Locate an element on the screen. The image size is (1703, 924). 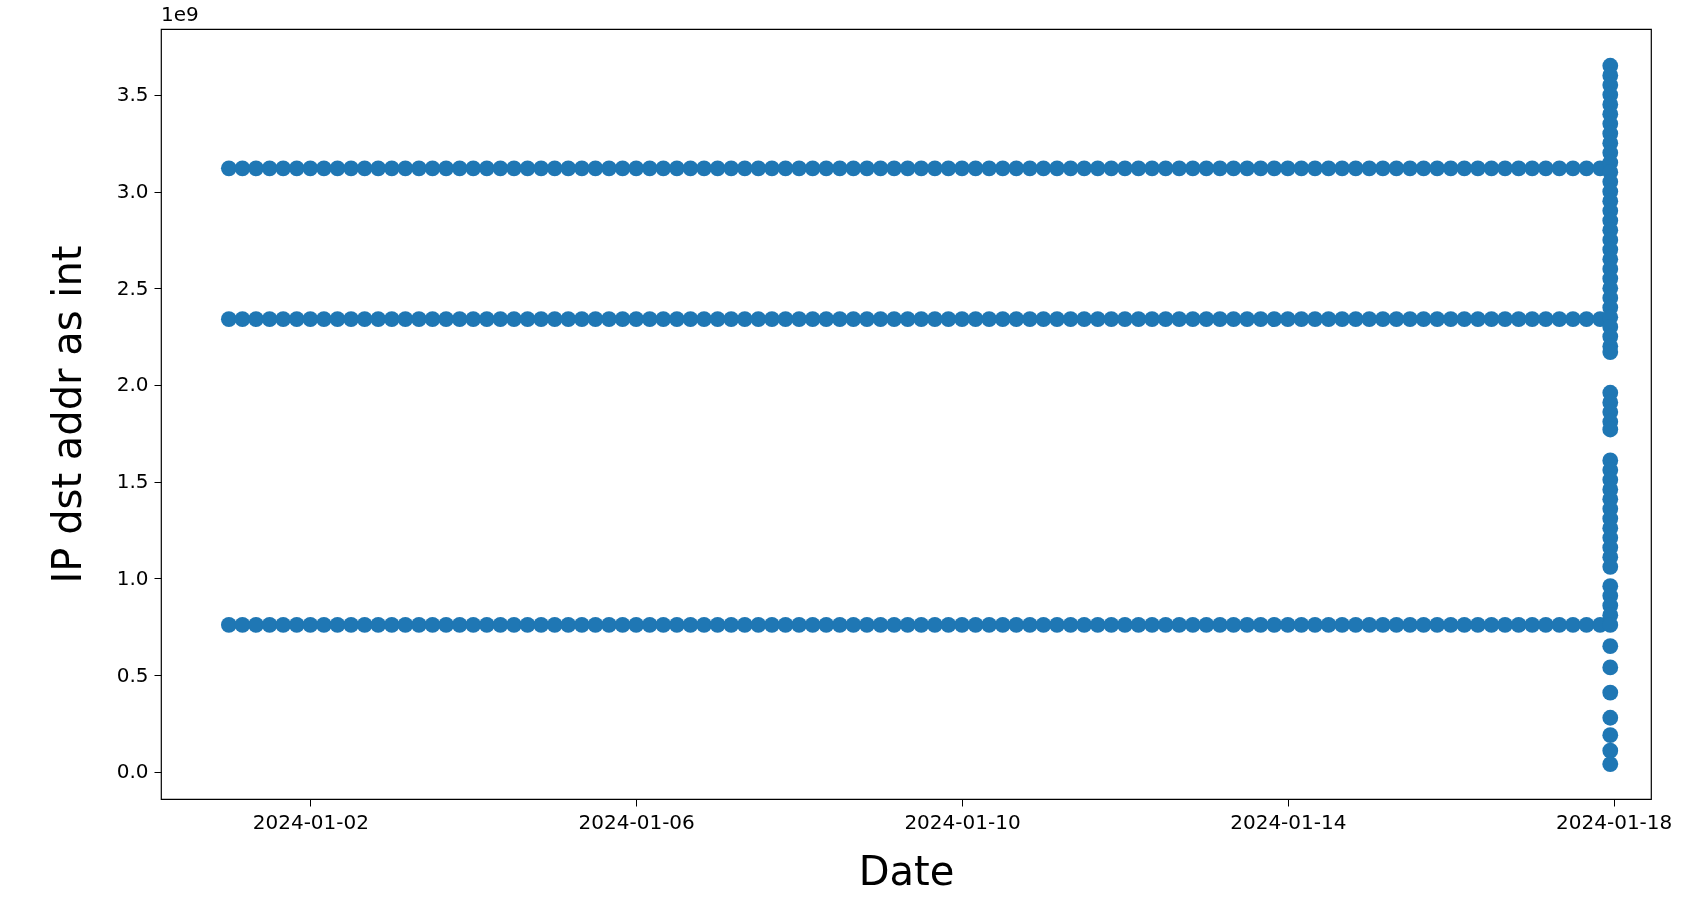
x-tick-label: 2024-01-18 is located at coordinates (1614, 821).